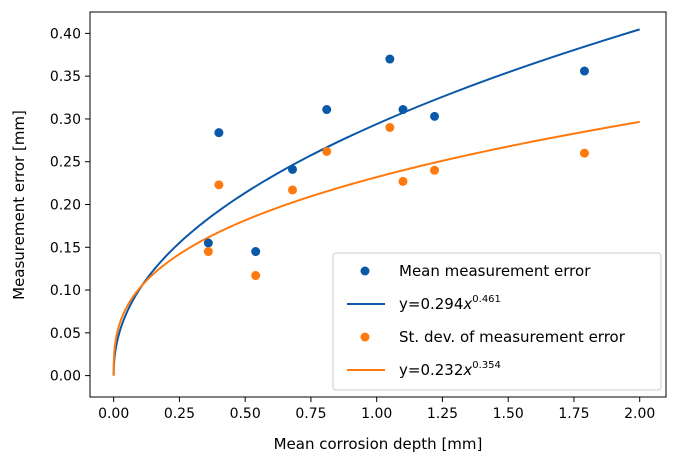 This screenshot has width=678, height=456. I want to click on legend-label-3: y=0.232x0.354, so click(450, 369).